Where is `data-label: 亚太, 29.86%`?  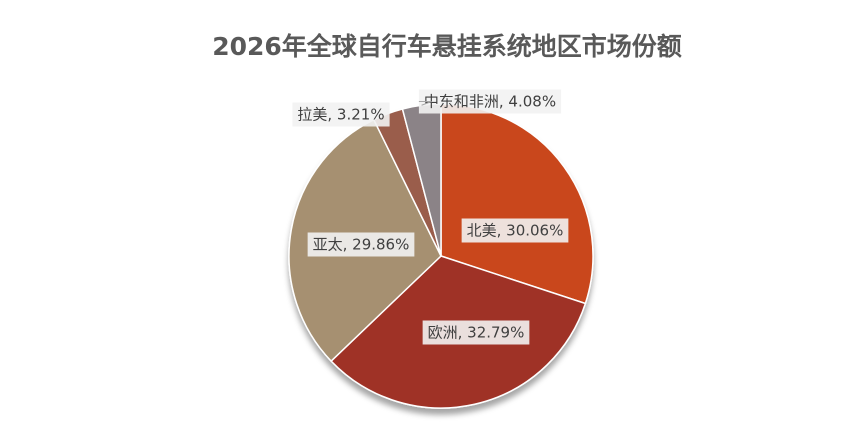
data-label: 亚太, 29.86% is located at coordinates (361, 245).